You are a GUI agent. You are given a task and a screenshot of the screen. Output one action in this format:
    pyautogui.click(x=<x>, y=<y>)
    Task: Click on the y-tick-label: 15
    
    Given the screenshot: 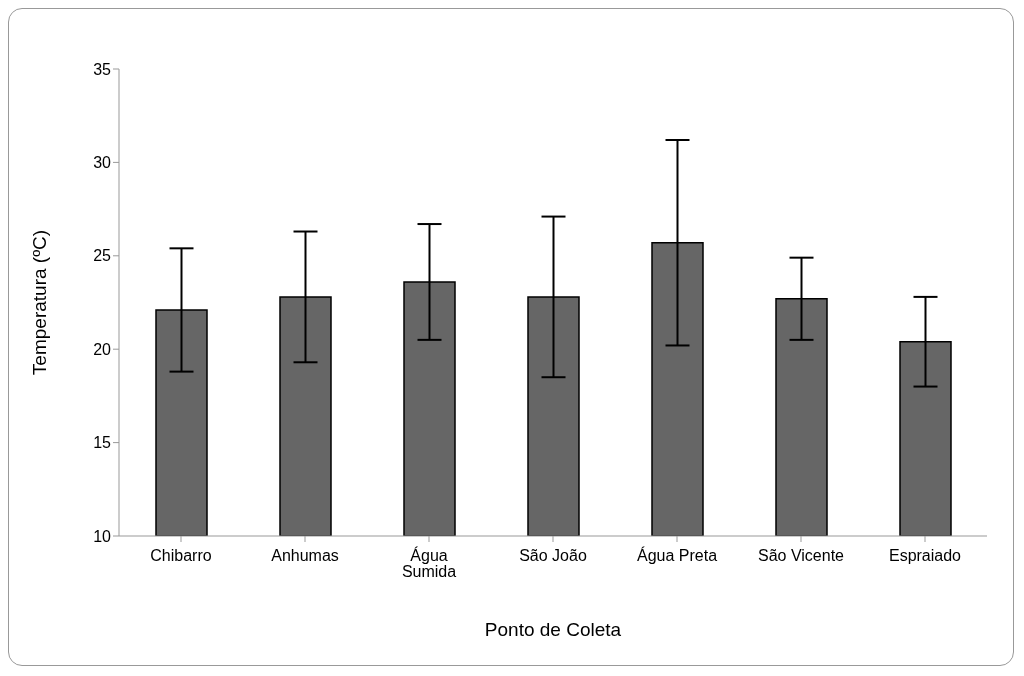 What is the action you would take?
    pyautogui.click(x=102, y=443)
    